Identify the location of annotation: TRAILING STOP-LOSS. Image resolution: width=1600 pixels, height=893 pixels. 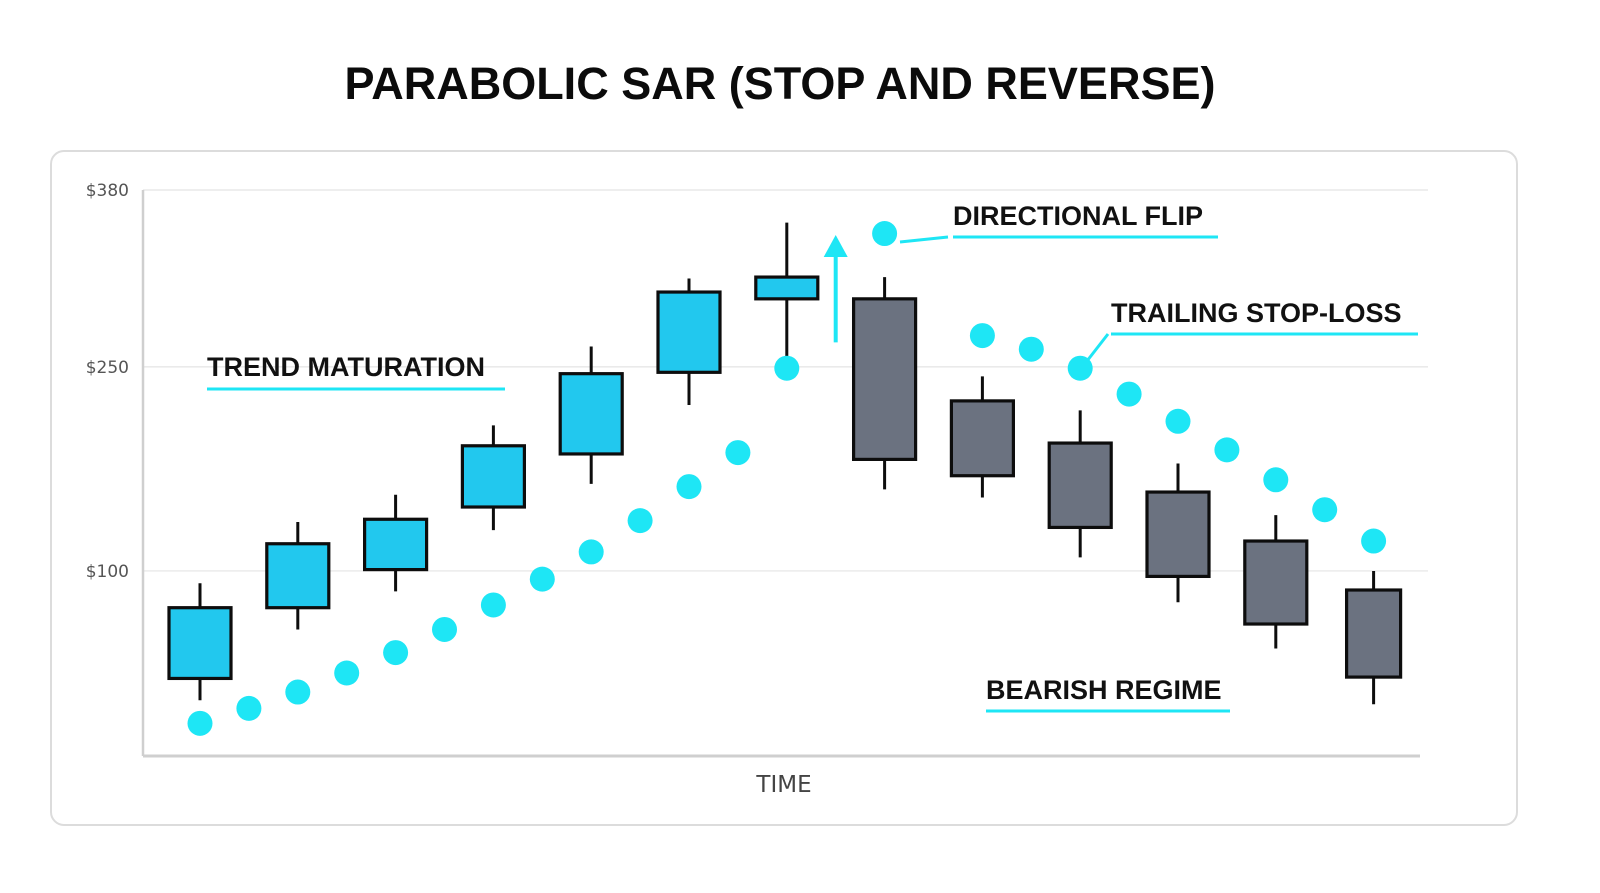
(1251, 330).